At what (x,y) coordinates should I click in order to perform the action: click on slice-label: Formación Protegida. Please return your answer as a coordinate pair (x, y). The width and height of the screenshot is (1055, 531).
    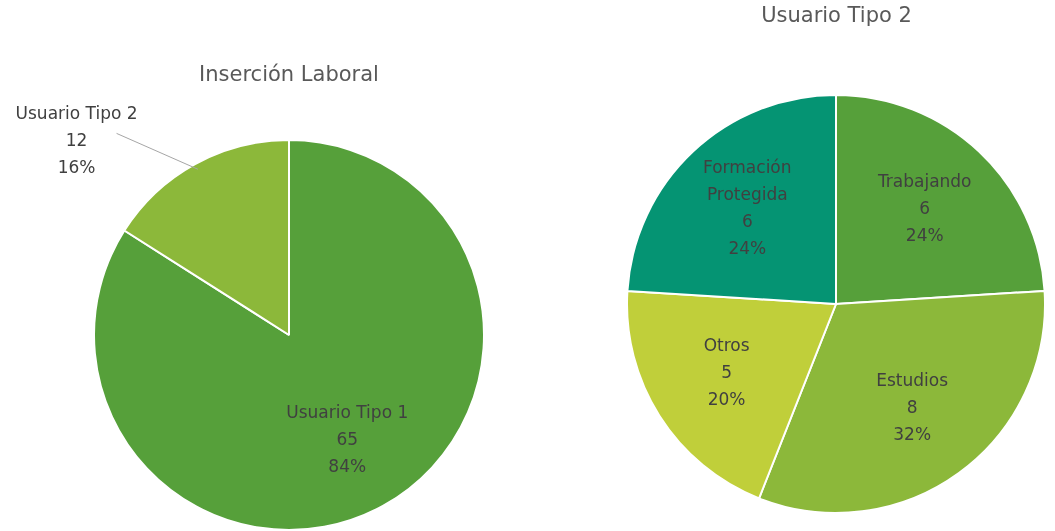
    Looking at the image, I should click on (747, 181).